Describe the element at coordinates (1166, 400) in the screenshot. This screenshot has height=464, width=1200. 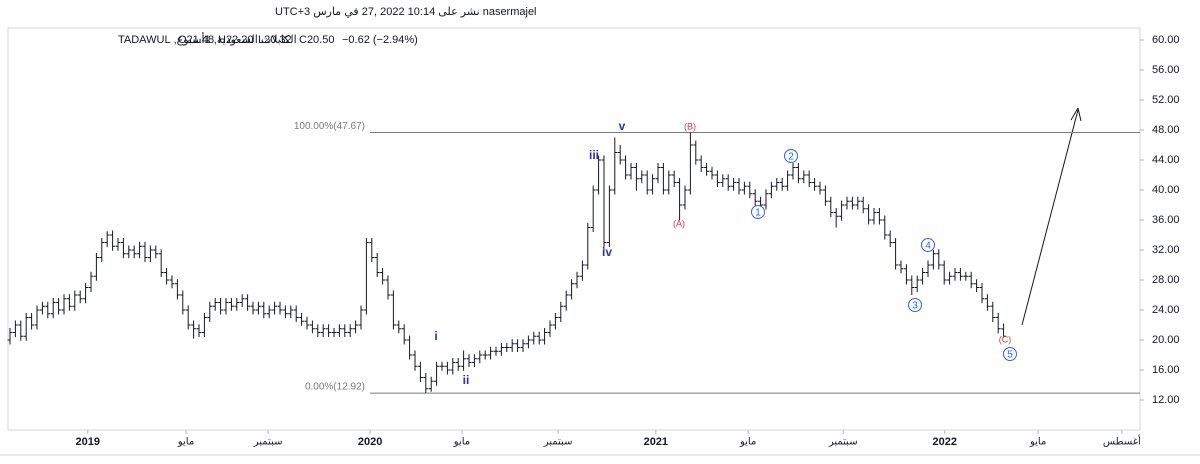
I see `y-tick-label: 12.00` at that location.